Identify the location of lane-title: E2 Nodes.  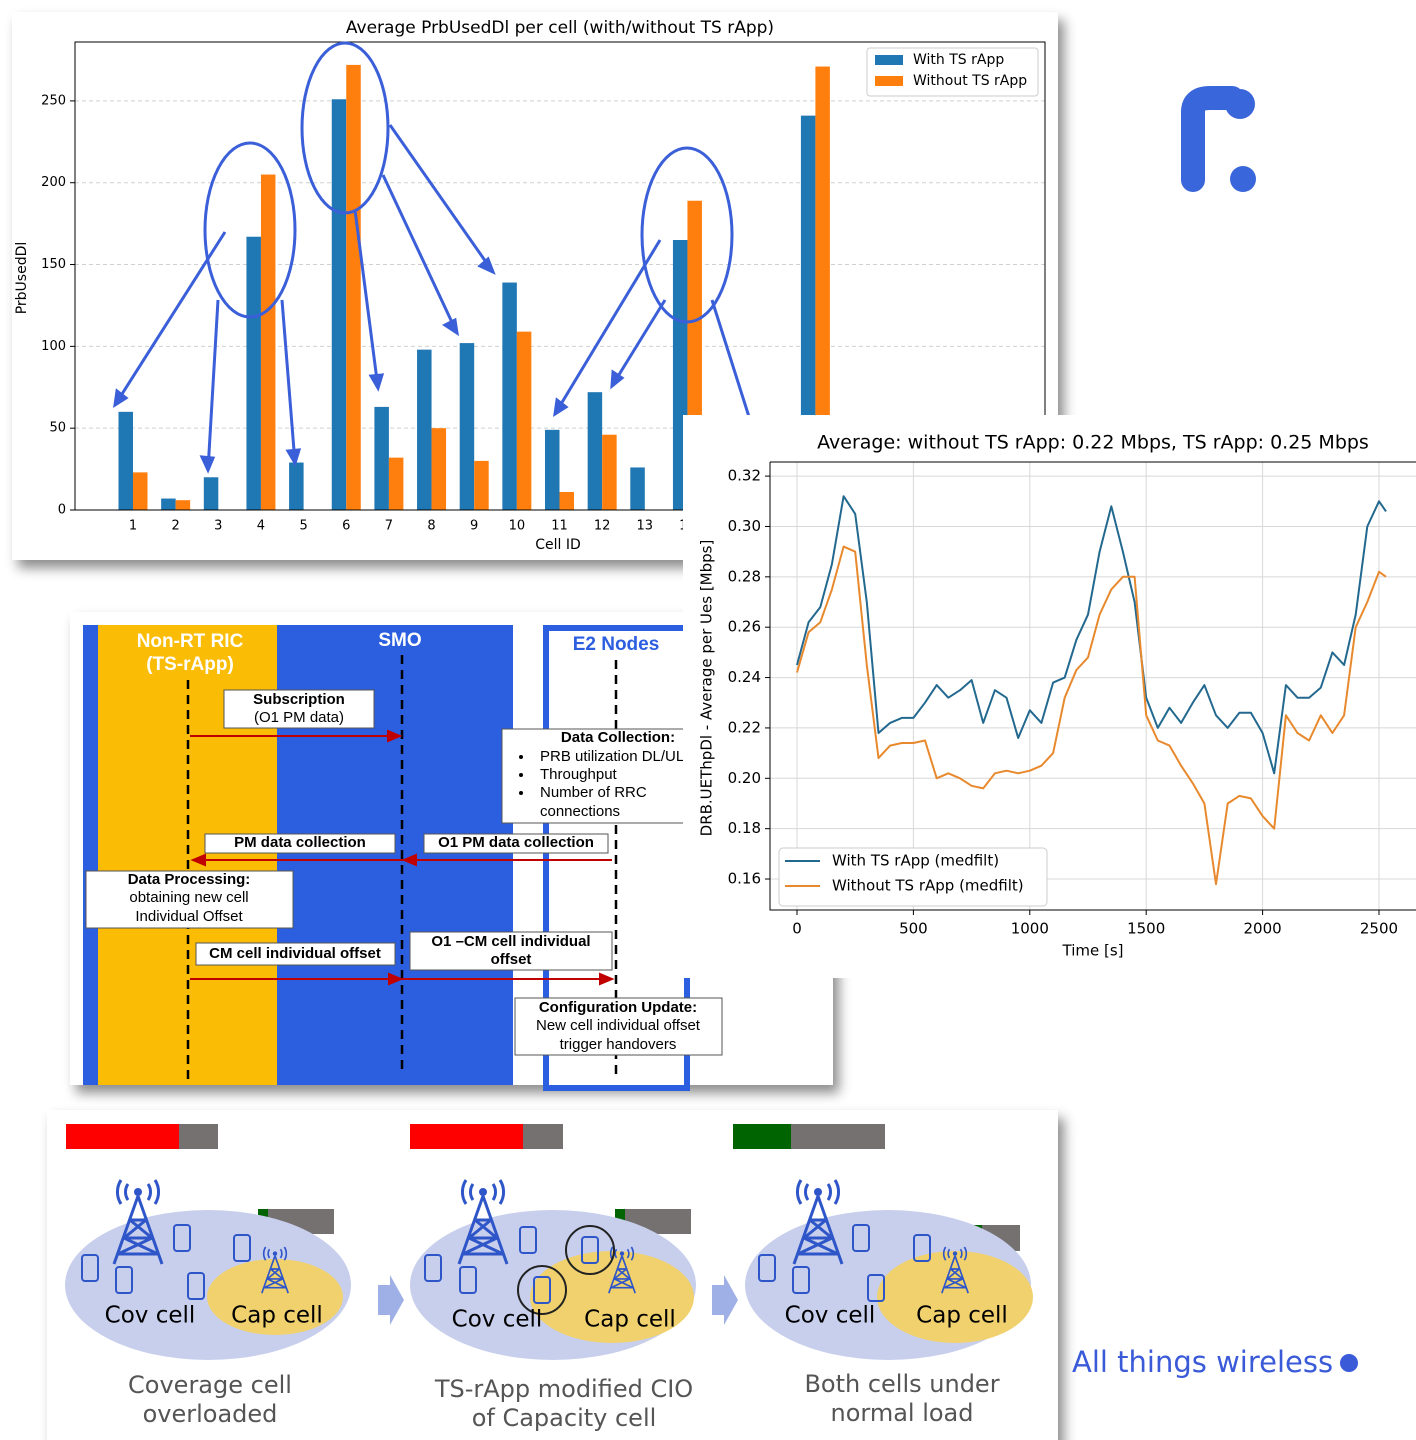
(616, 644).